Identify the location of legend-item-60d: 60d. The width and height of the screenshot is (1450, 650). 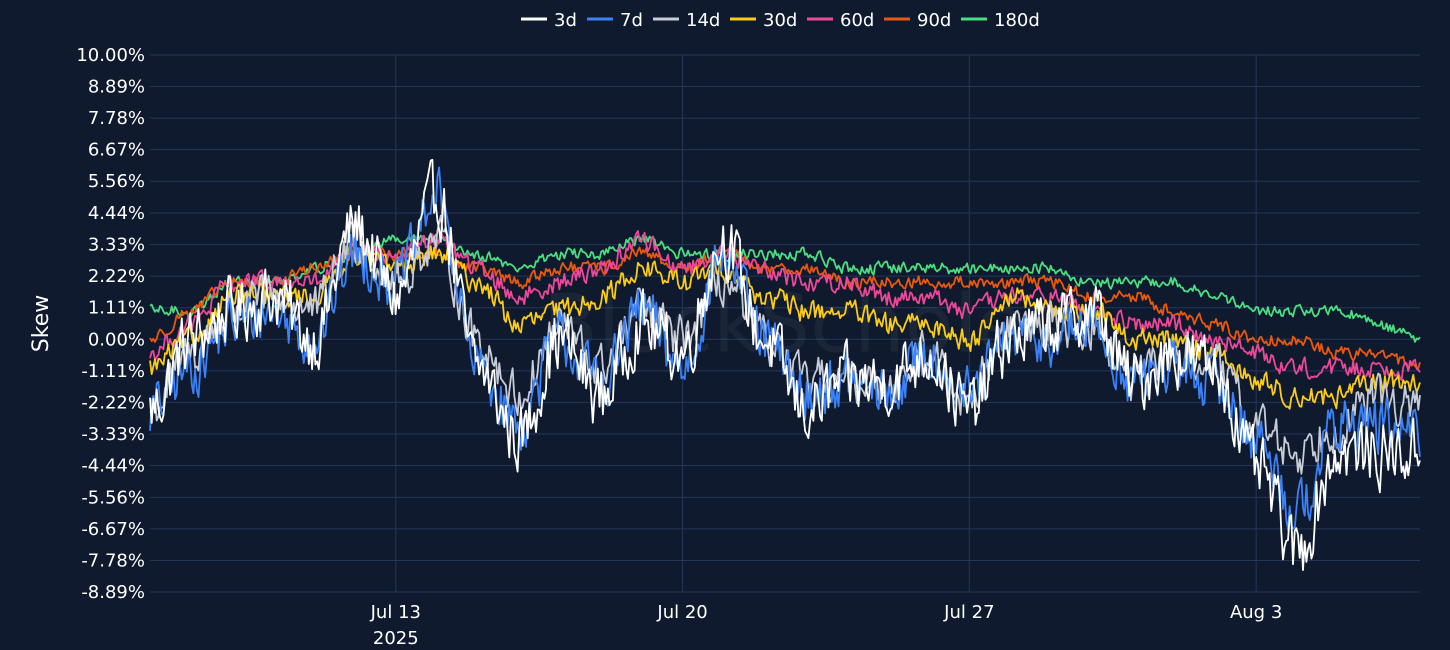
(840, 20).